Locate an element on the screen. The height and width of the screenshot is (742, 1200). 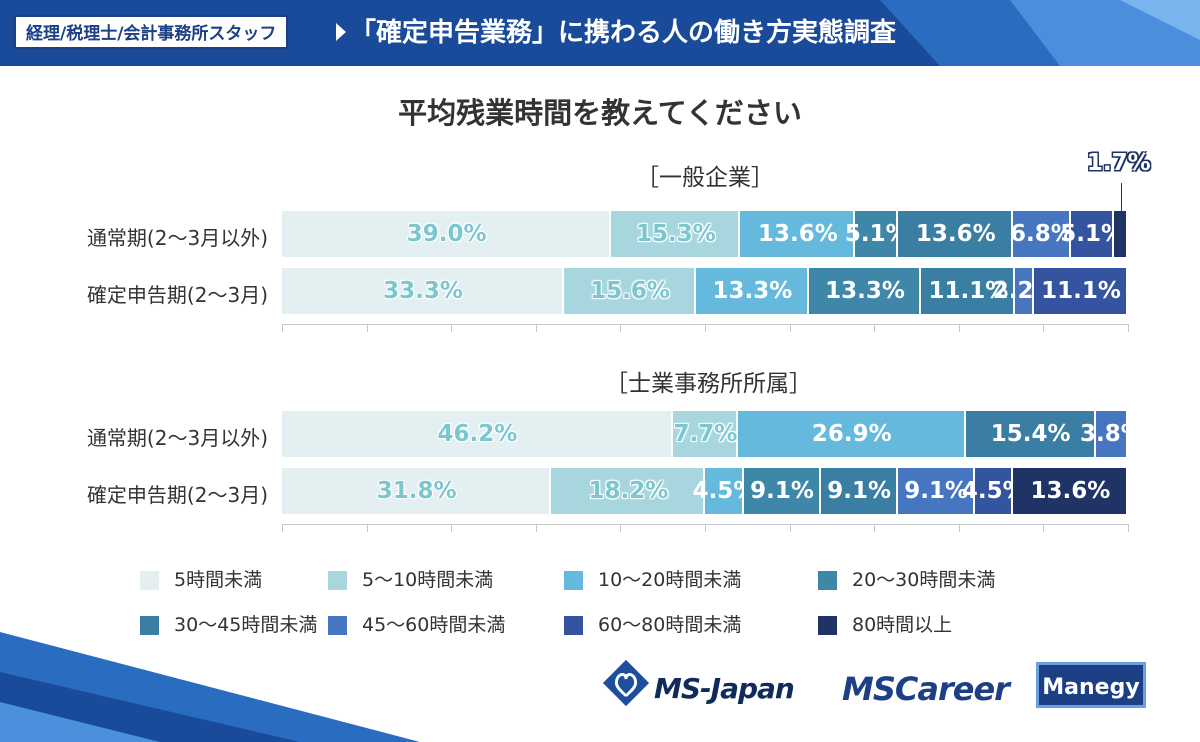
data-label: 15.4% is located at coordinates (1030, 434).